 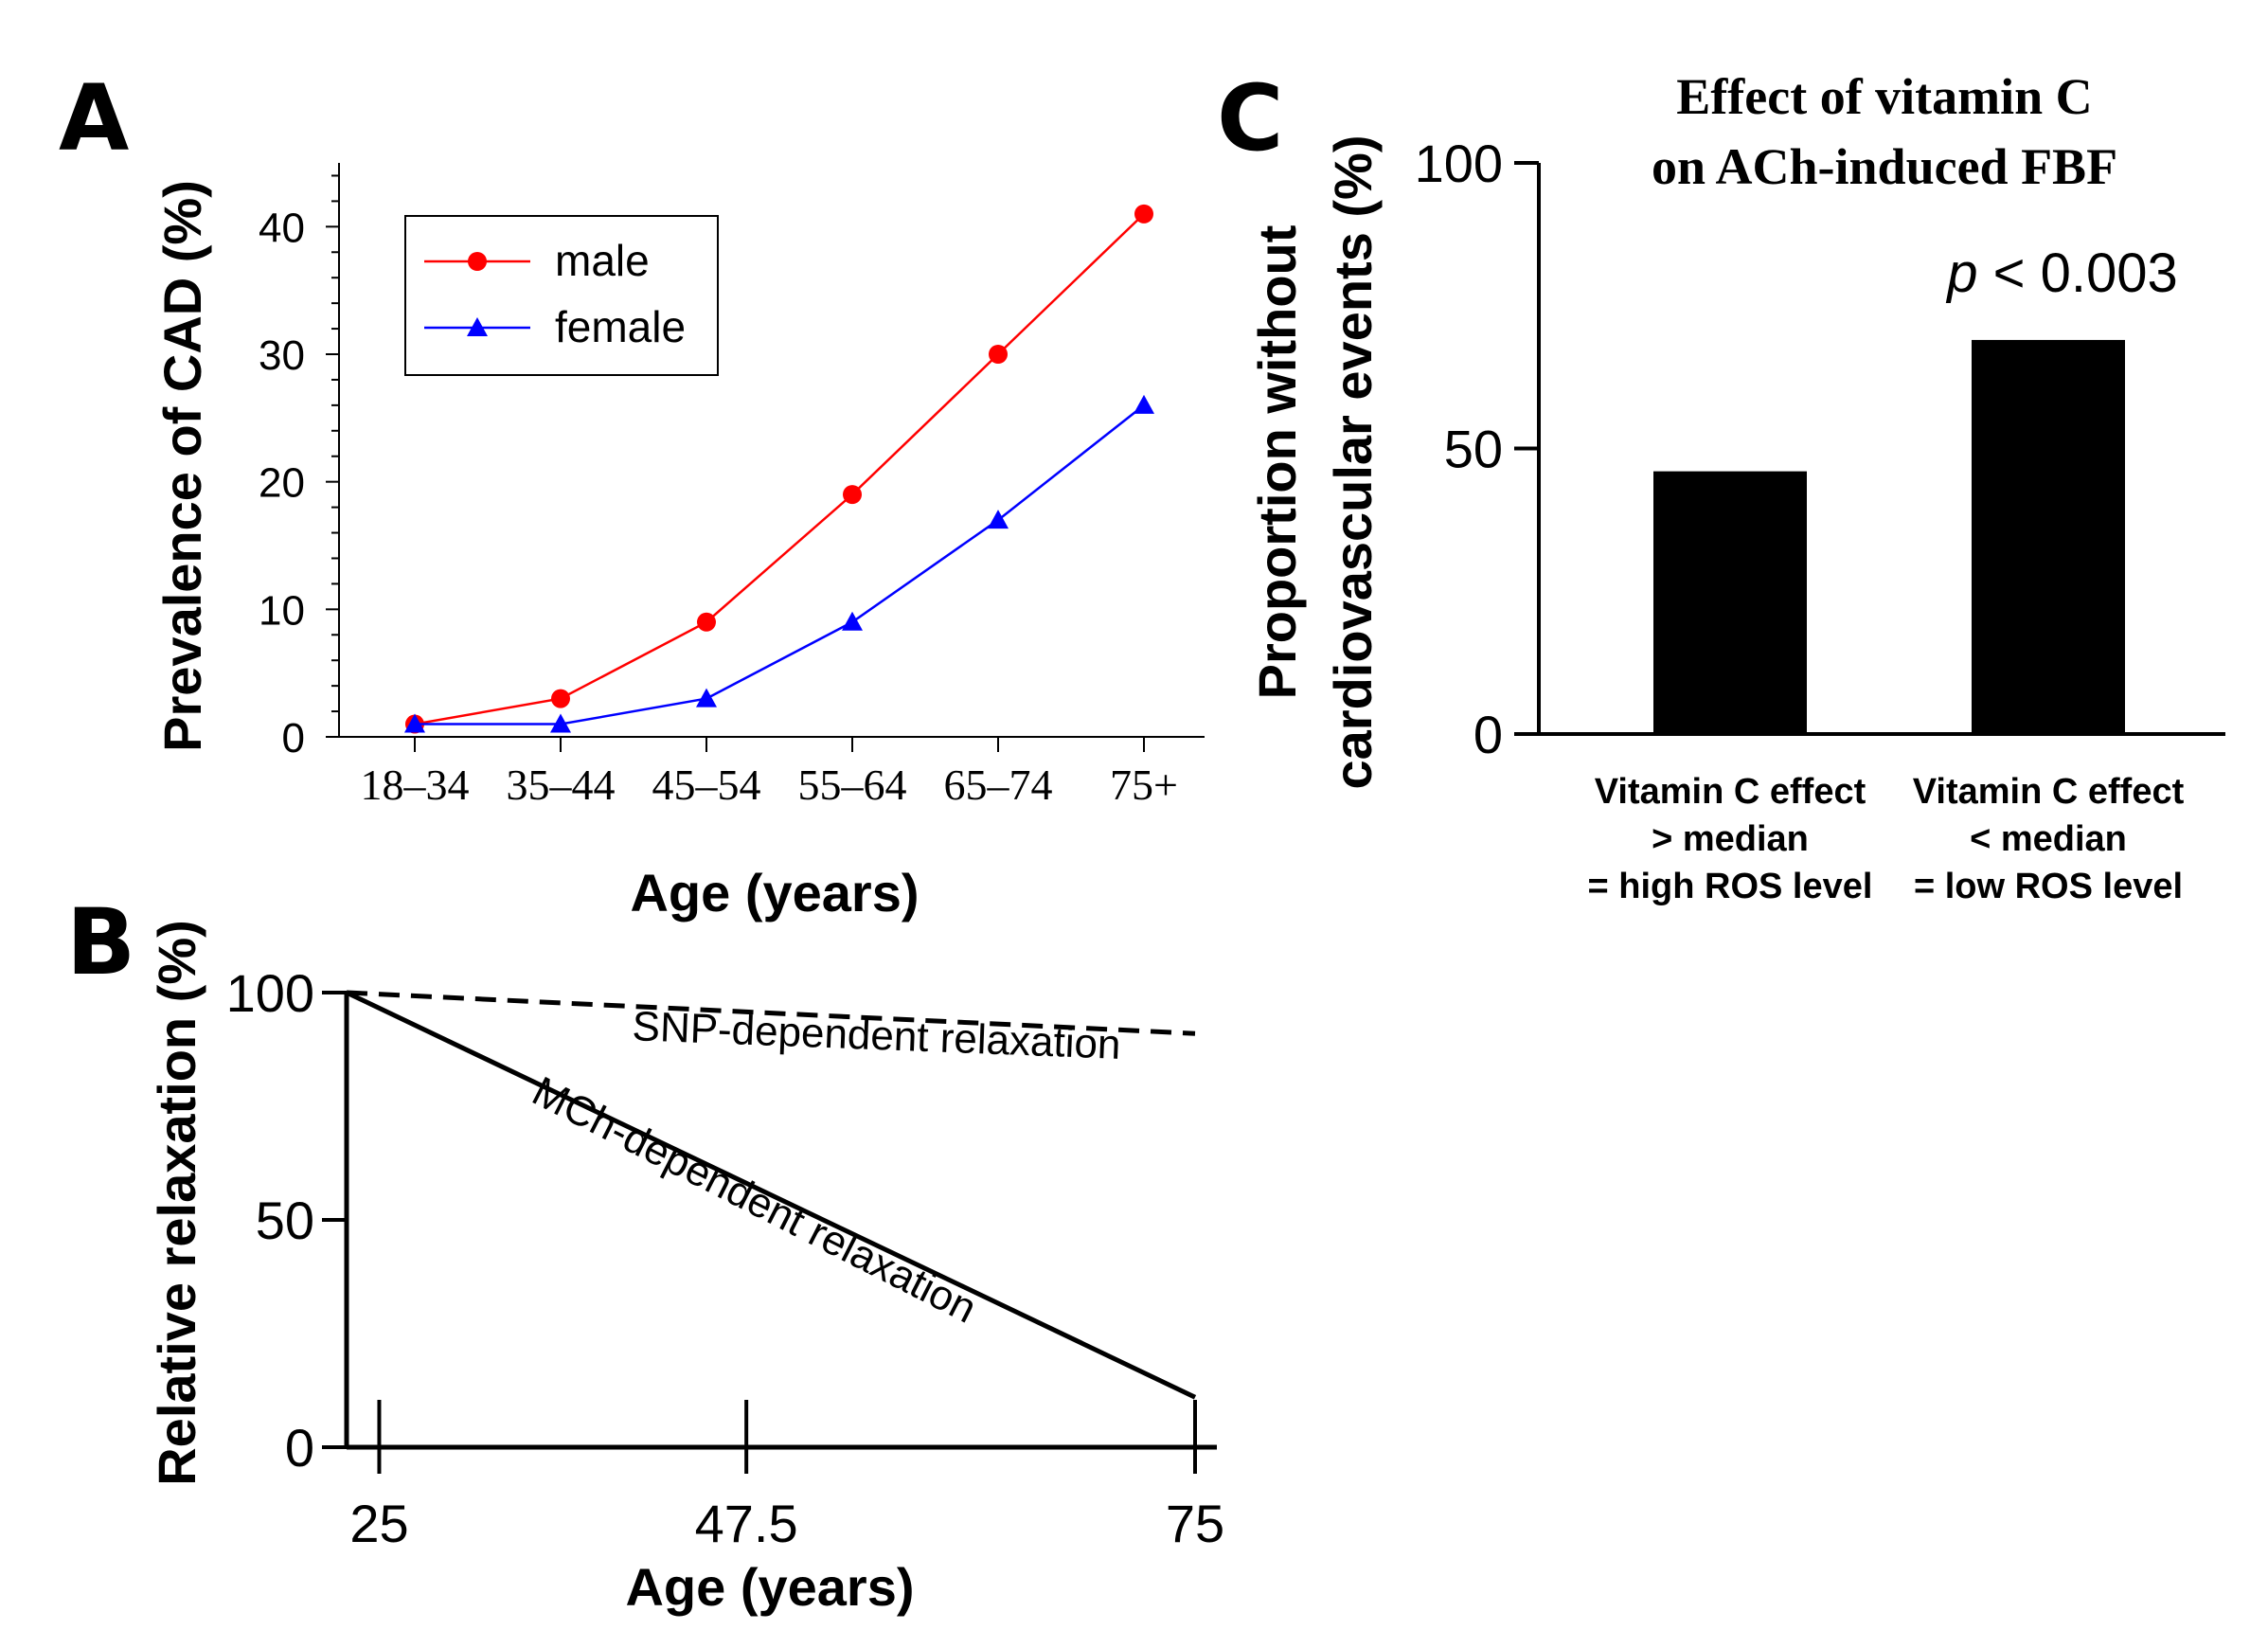 I want to click on panel-letter-c: C, so click(x=1250, y=118).